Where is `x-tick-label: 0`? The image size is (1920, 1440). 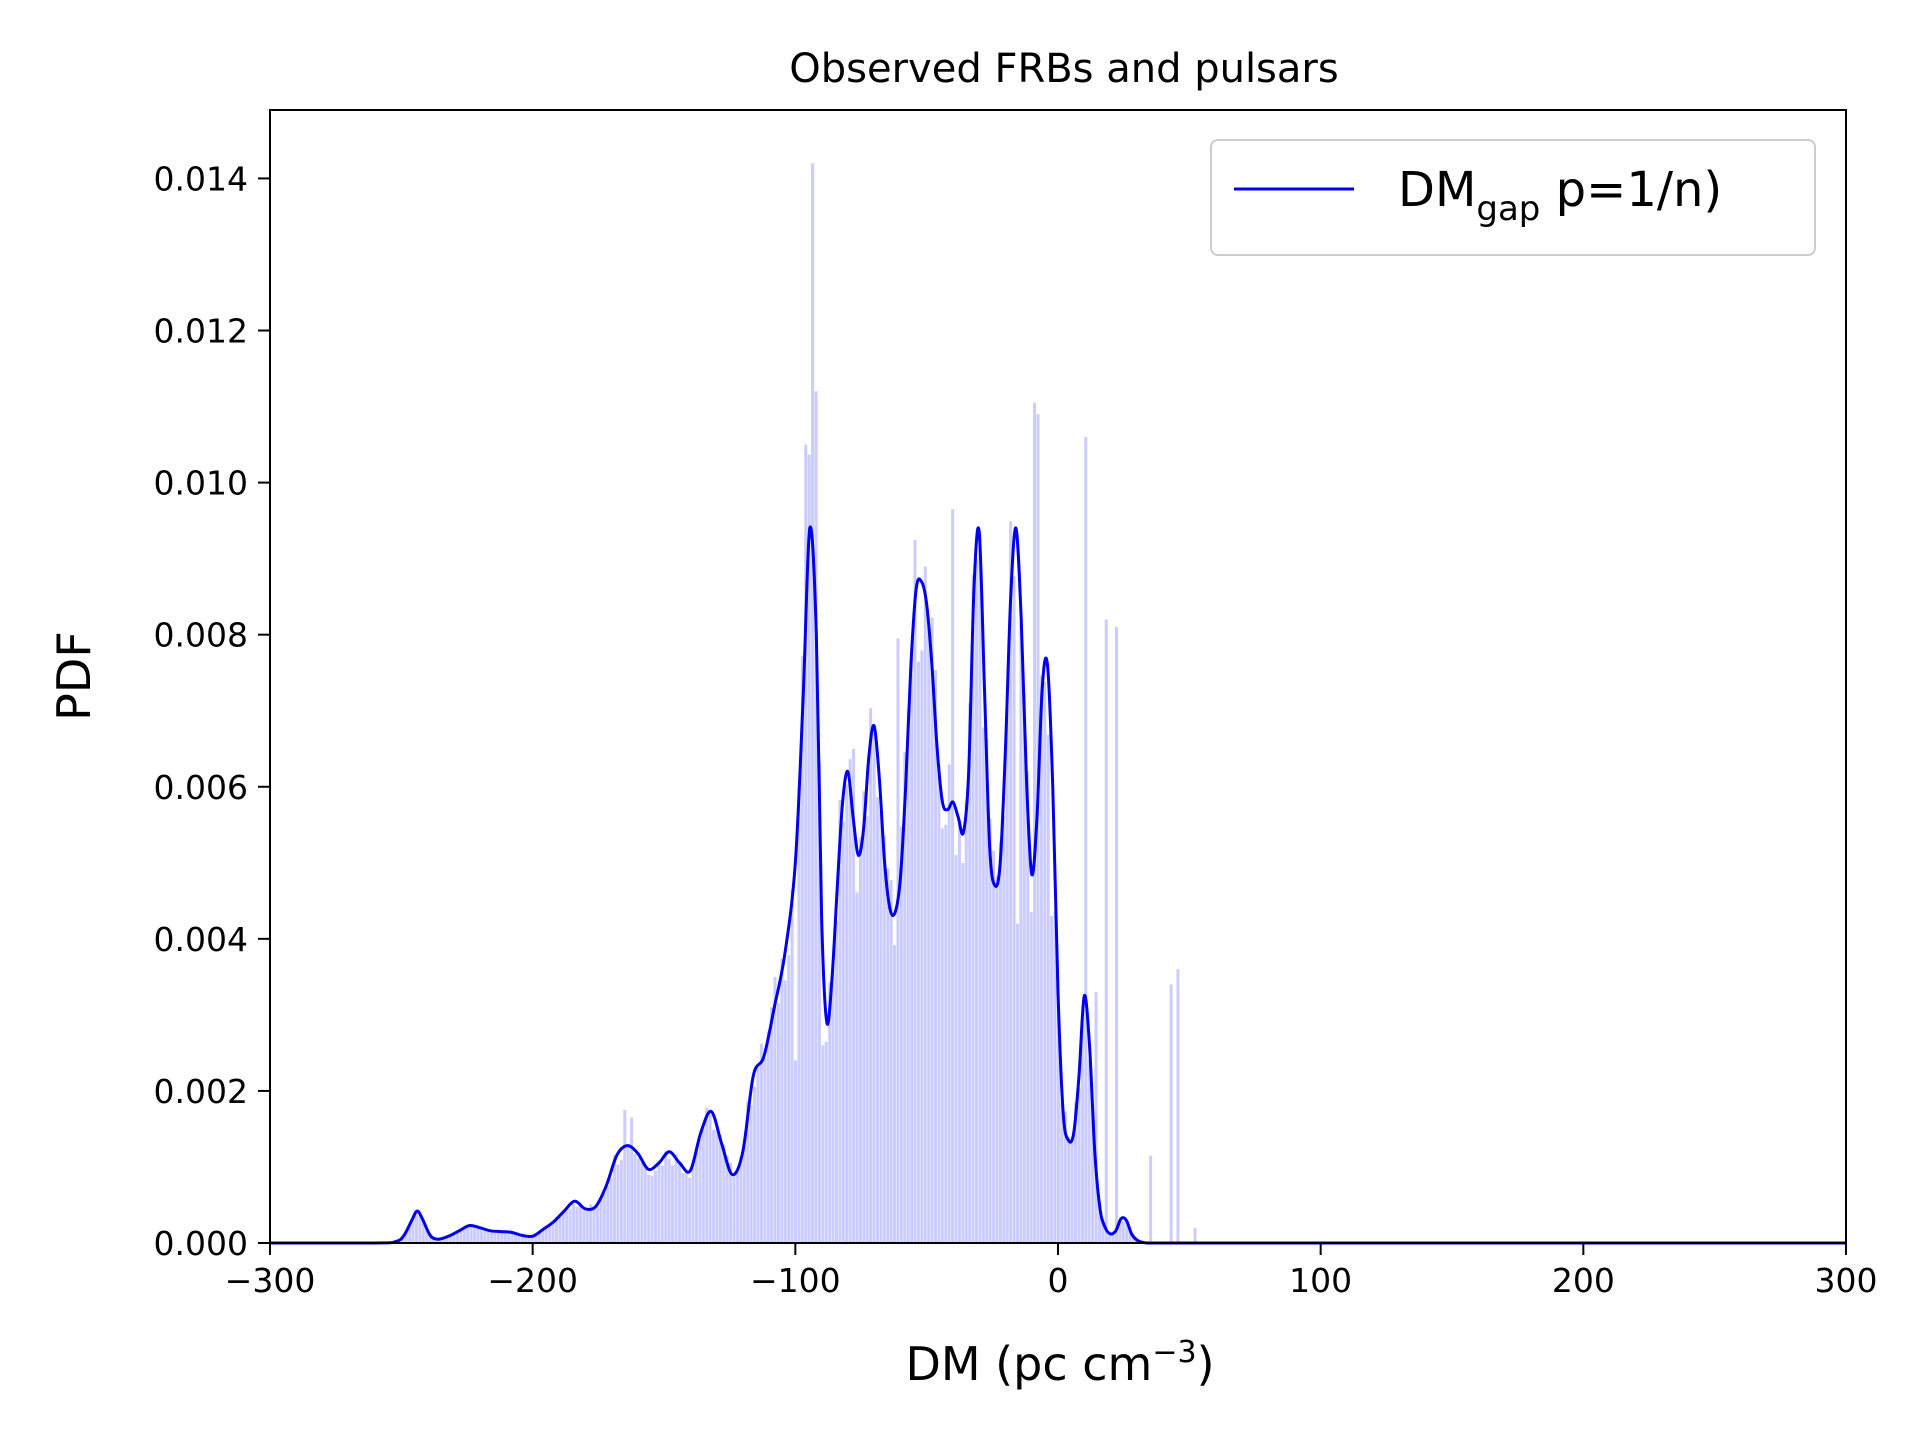 x-tick-label: 0 is located at coordinates (1058, 1280).